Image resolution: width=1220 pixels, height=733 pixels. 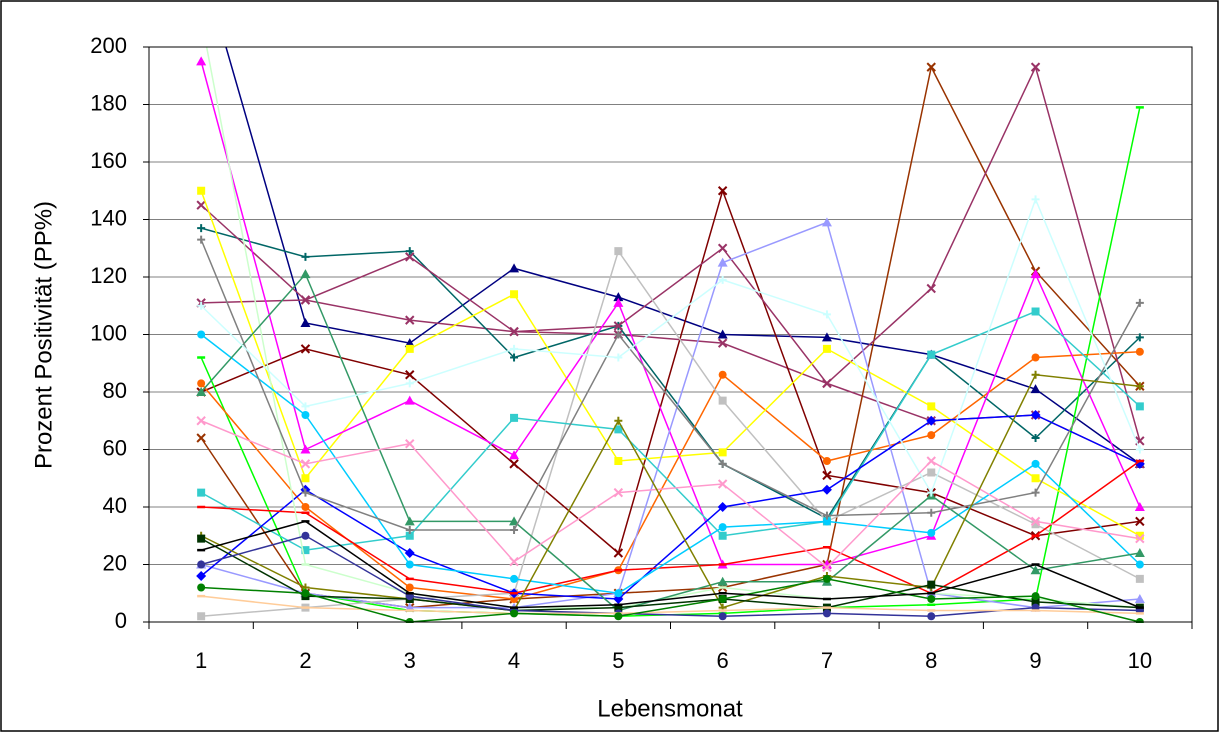 What do you see at coordinates (108, 275) in the screenshot?
I see `y-tick-label: 120` at bounding box center [108, 275].